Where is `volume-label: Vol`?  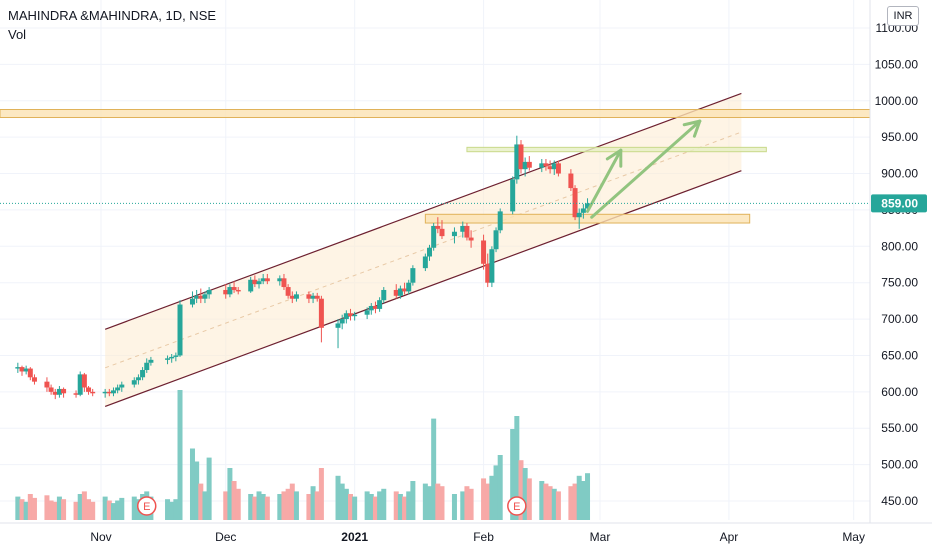 volume-label: Vol is located at coordinates (17, 34).